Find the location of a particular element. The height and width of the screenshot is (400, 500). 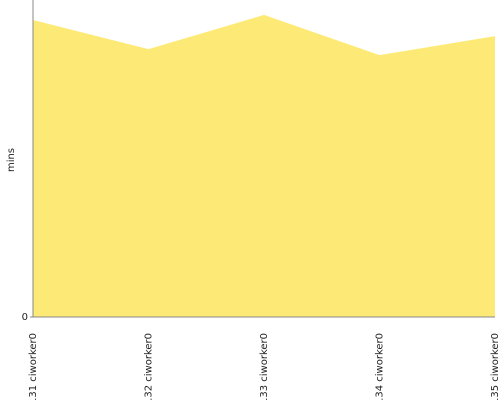

x-tick-label: #134 ciworker0 is located at coordinates (380, 366).